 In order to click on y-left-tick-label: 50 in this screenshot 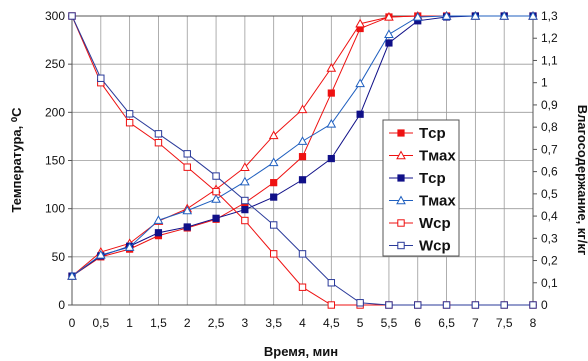, I will do `click(59, 257)`.